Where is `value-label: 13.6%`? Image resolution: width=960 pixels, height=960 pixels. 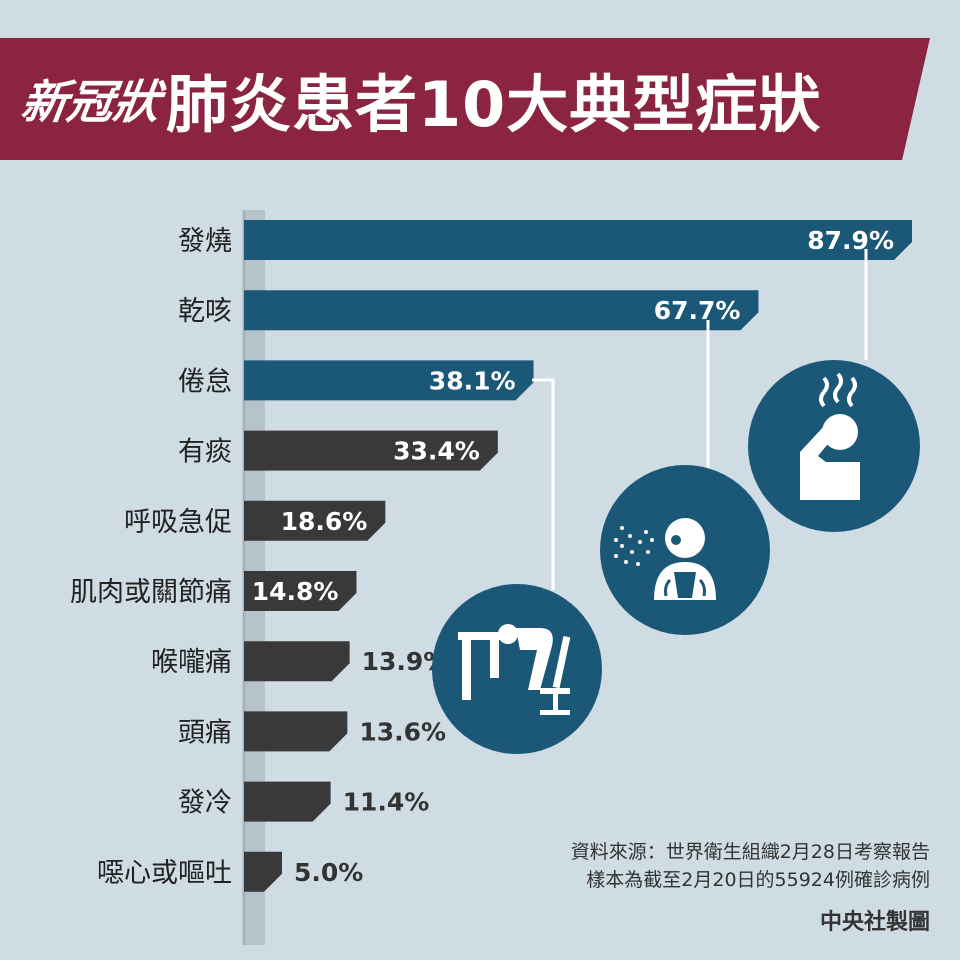 value-label: 13.6% is located at coordinates (402, 731).